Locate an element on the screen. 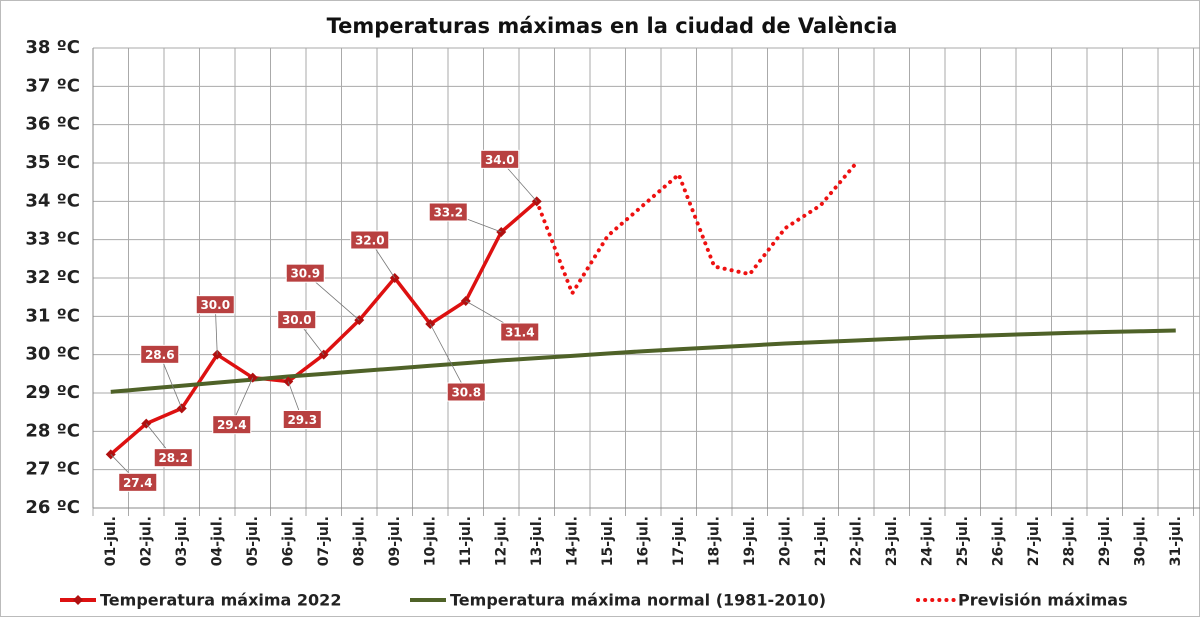  legend-label: Previsión máximas is located at coordinates (1043, 600).